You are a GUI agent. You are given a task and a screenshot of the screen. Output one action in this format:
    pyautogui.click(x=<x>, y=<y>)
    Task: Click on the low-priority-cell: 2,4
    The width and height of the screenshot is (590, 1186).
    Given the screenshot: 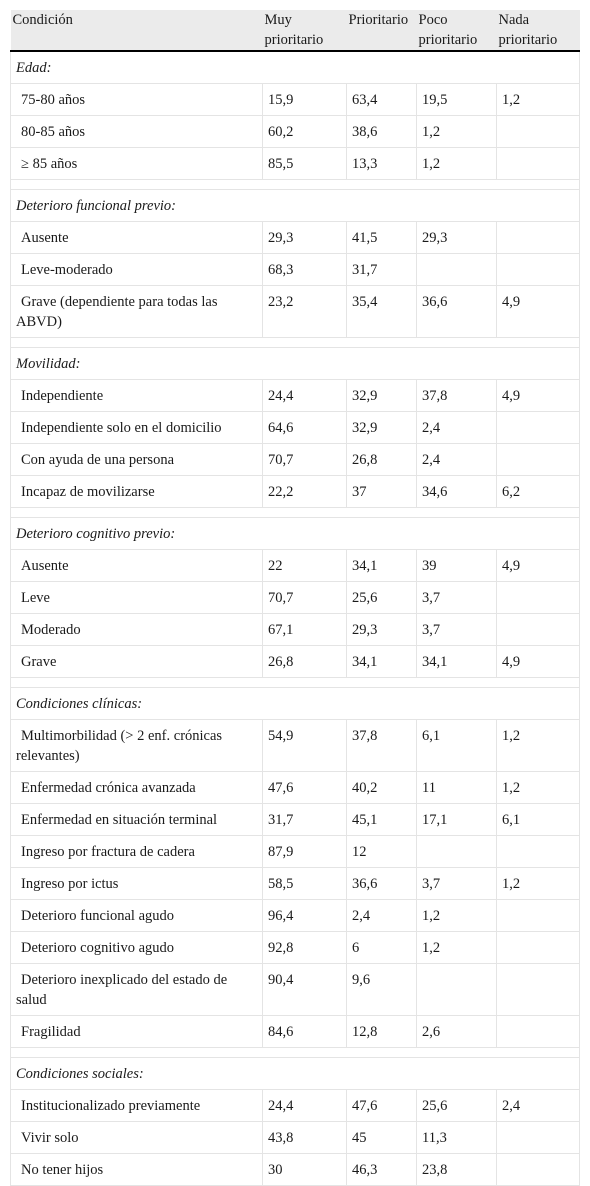 What is the action you would take?
    pyautogui.click(x=456, y=427)
    